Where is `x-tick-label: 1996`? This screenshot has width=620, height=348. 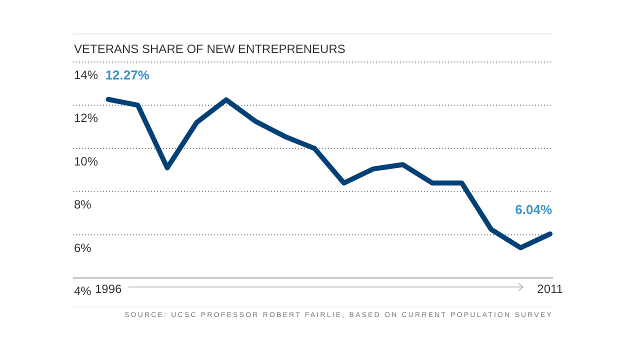 x-tick-label: 1996 is located at coordinates (108, 289).